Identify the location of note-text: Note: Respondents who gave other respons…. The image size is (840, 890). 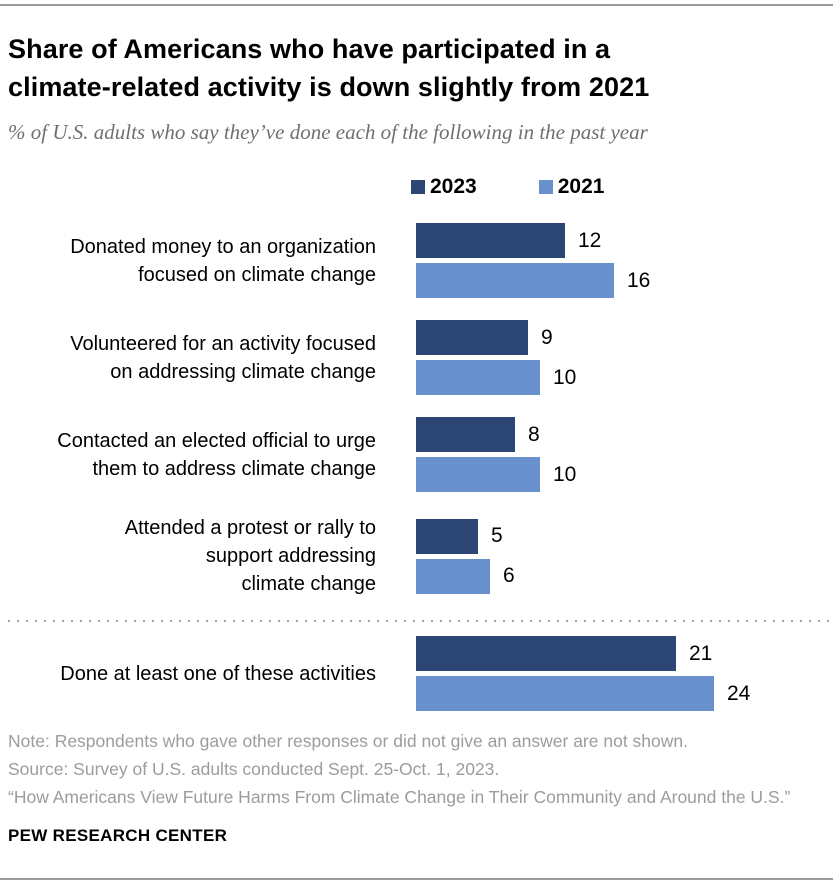
(348, 741).